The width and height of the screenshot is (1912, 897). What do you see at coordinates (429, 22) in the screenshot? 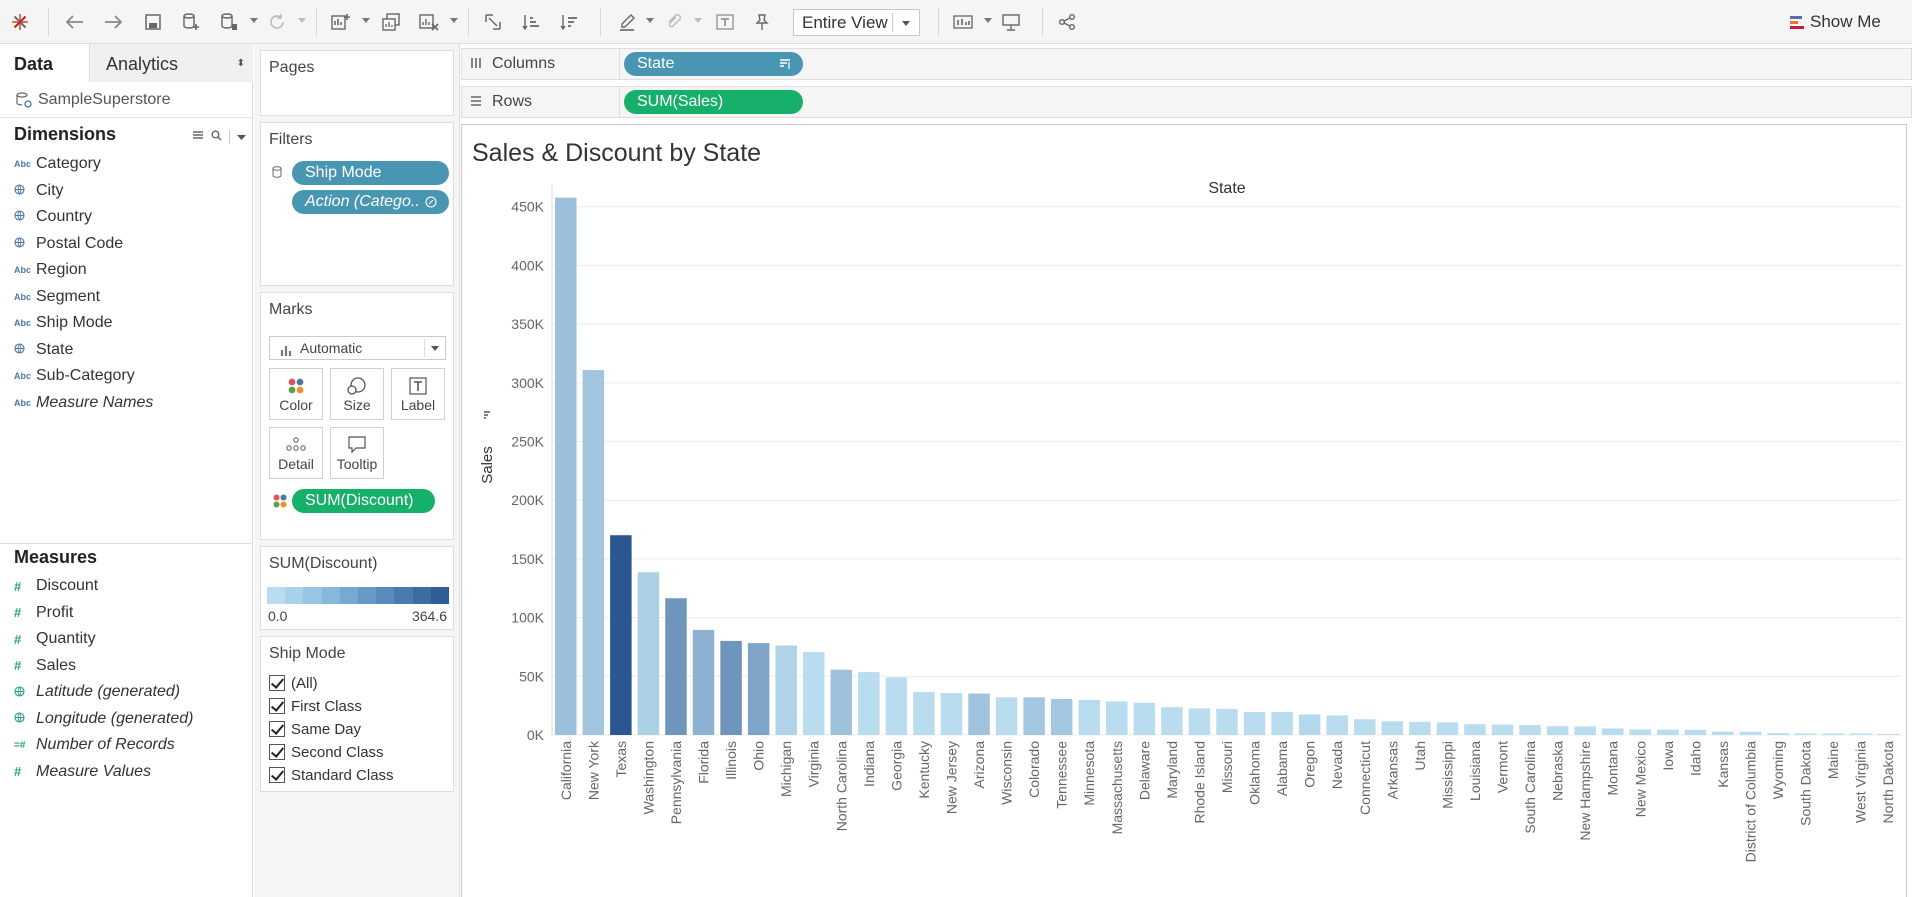
I see `clear-sheet-icon` at bounding box center [429, 22].